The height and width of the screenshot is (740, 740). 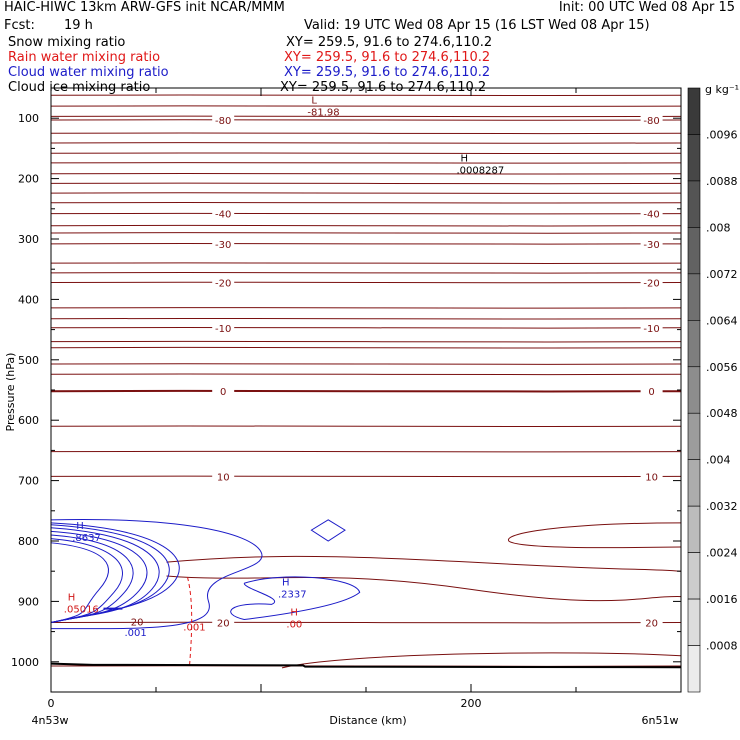 What do you see at coordinates (67, 42) in the screenshot?
I see `field-name-snow: Snow mixing ratio` at bounding box center [67, 42].